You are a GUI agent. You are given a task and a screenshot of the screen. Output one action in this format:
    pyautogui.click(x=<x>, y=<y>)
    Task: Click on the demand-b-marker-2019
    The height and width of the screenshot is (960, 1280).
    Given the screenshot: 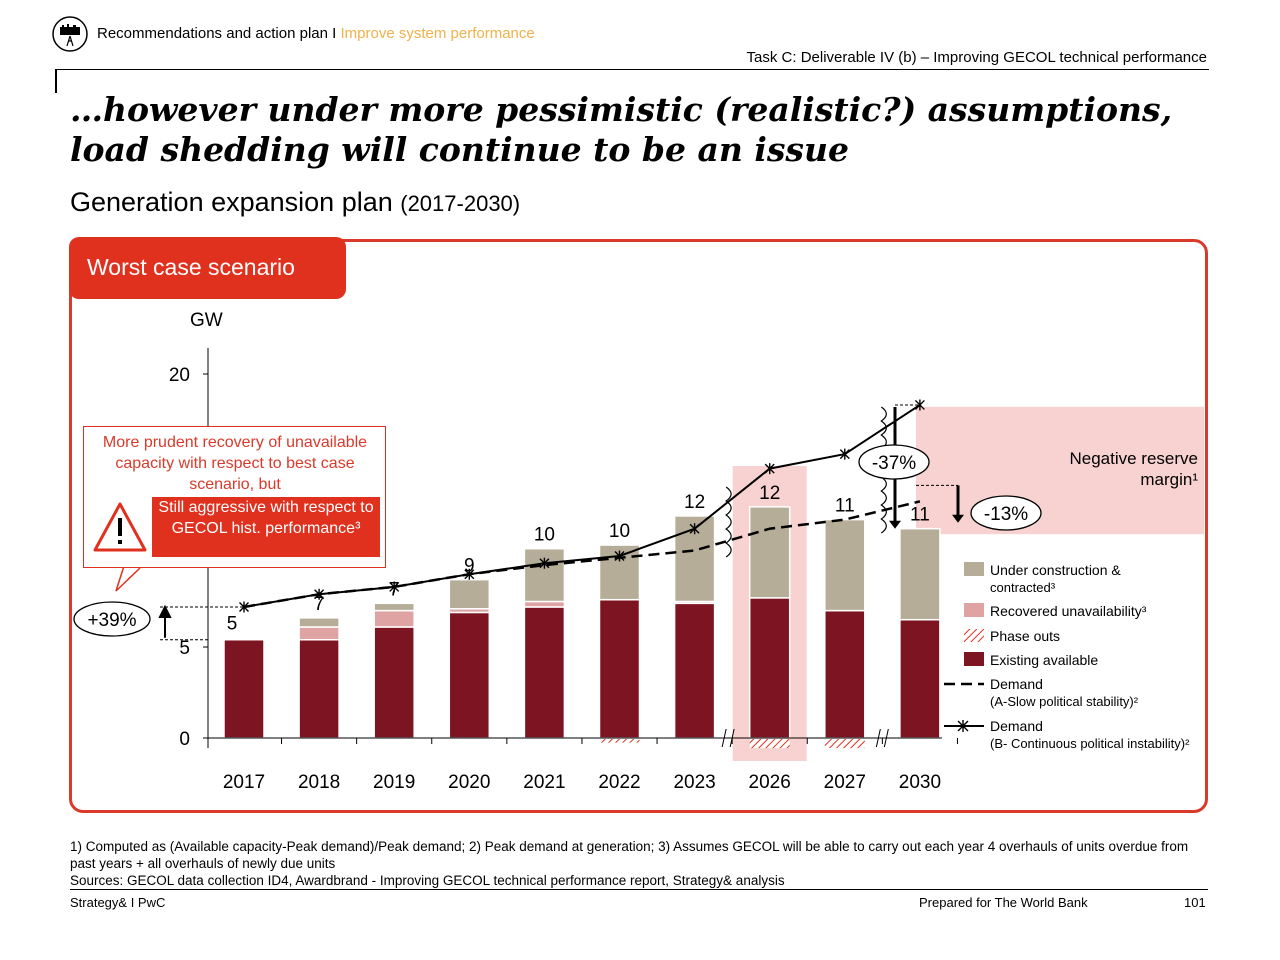 What is the action you would take?
    pyautogui.click(x=394, y=587)
    